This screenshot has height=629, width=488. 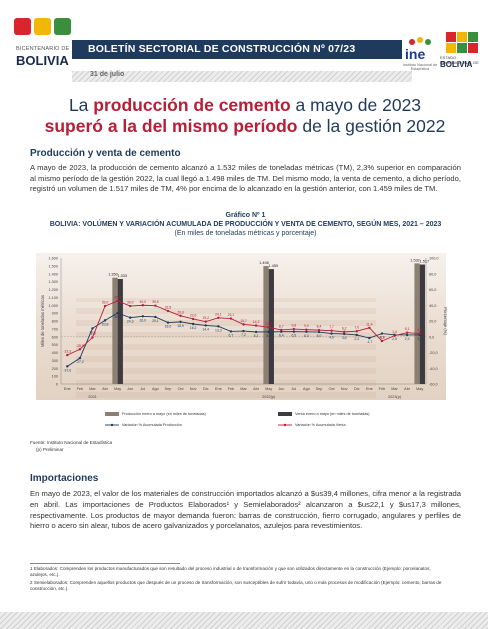 I want to click on bar-value-label: 1.333, so click(x=123, y=276).